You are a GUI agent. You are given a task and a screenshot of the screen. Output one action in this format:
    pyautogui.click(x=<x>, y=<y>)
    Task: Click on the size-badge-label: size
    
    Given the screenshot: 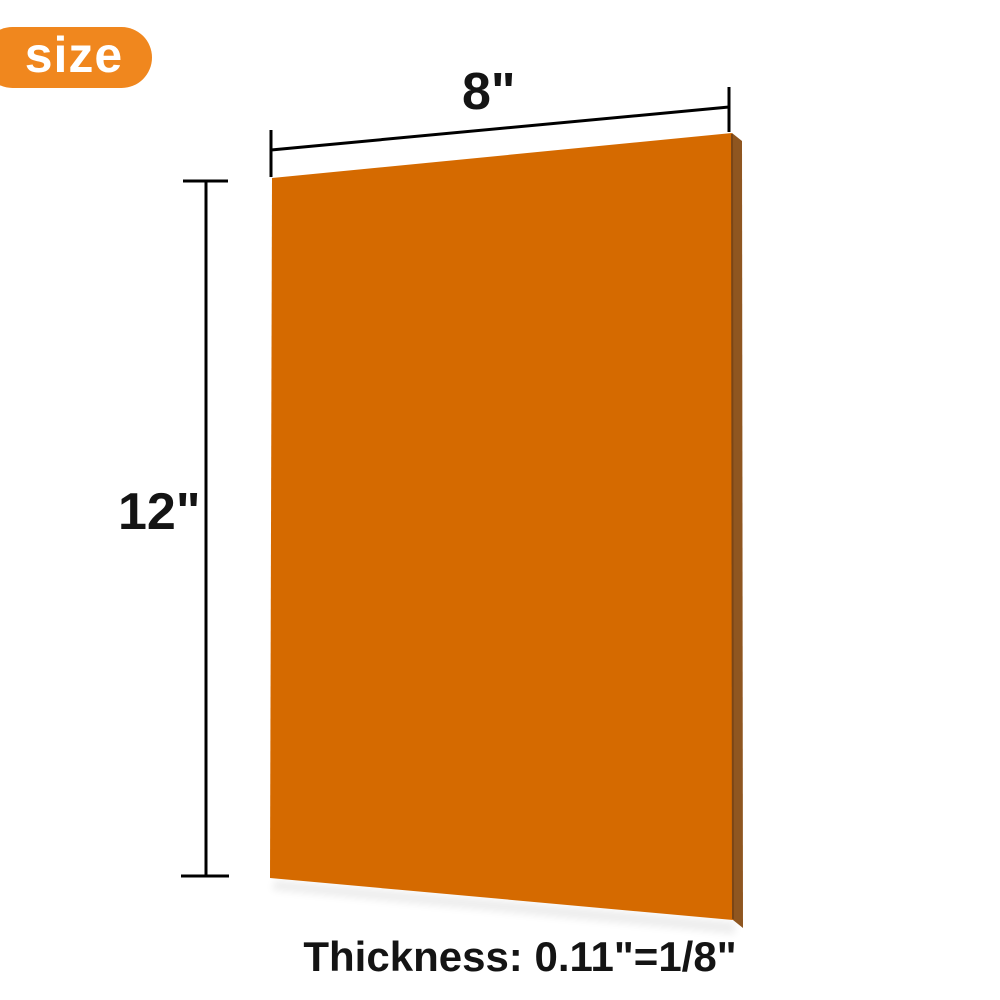 What is the action you would take?
    pyautogui.click(x=74, y=54)
    